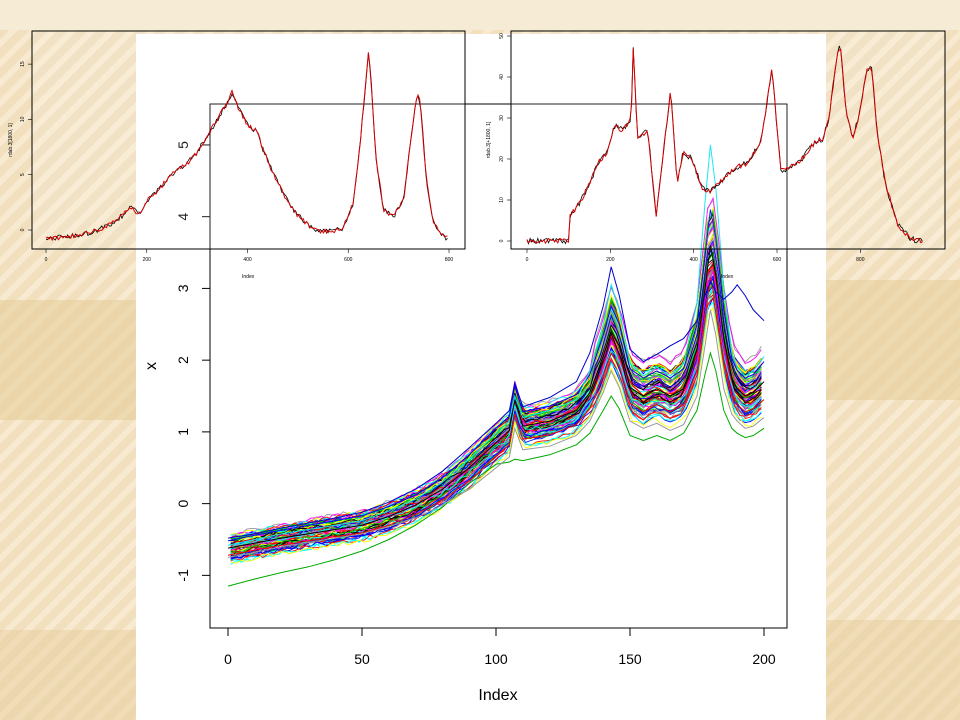 The height and width of the screenshot is (720, 960). What do you see at coordinates (183, 360) in the screenshot?
I see `y-tick-label: 2` at bounding box center [183, 360].